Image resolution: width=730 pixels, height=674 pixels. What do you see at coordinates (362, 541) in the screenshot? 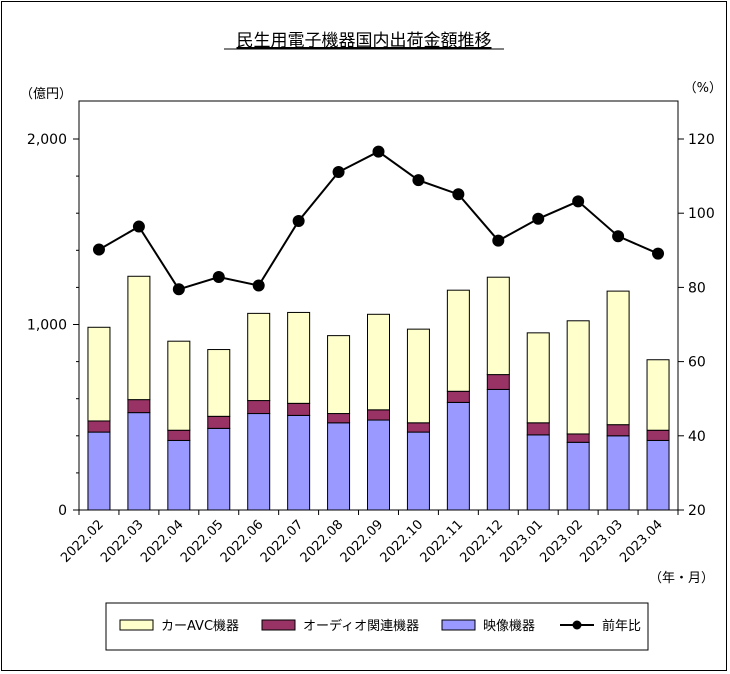
I see `x-tick-label: 2022.09` at bounding box center [362, 541].